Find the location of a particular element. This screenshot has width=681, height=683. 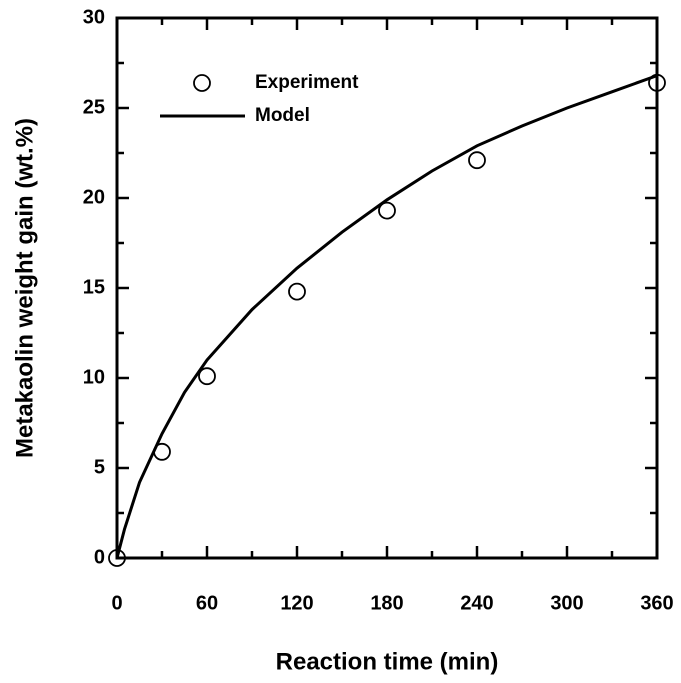

x-tick-label: 240 is located at coordinates (476, 603).